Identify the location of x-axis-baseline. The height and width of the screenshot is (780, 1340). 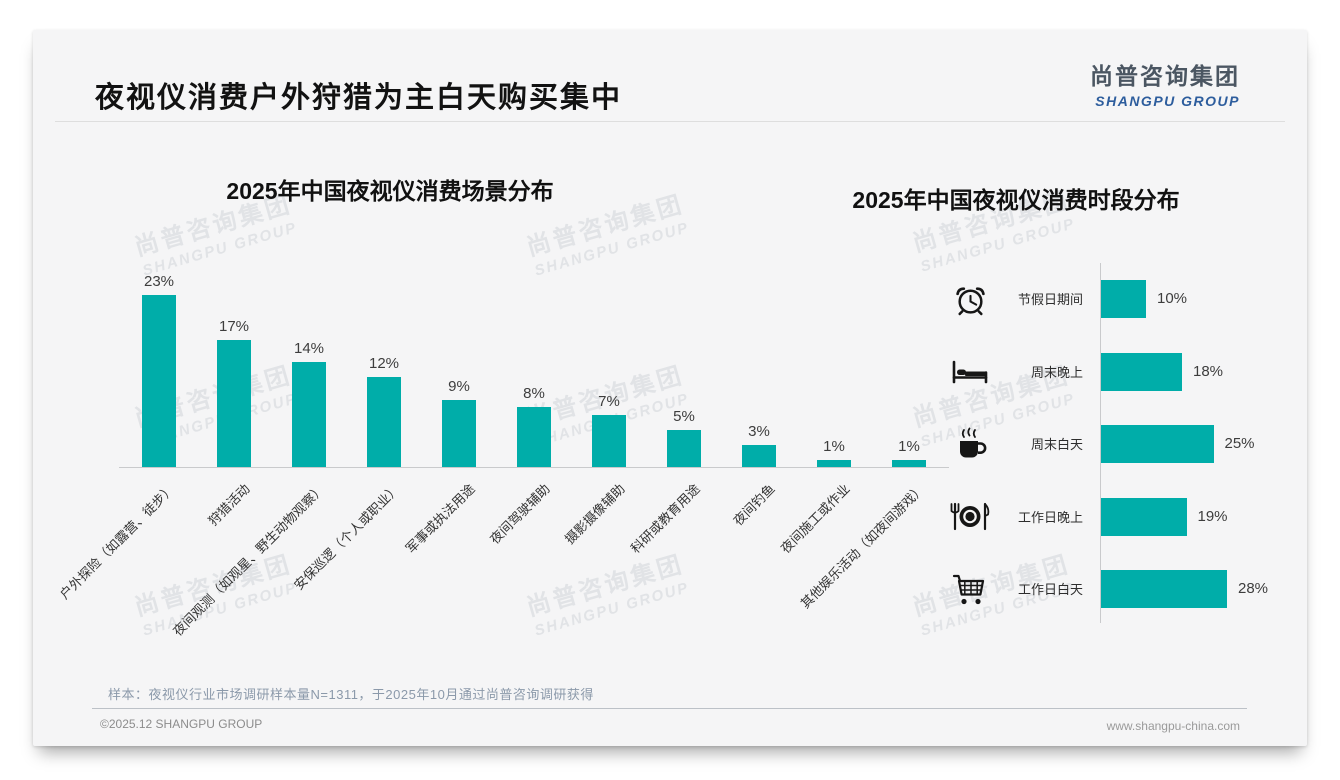
(534, 467).